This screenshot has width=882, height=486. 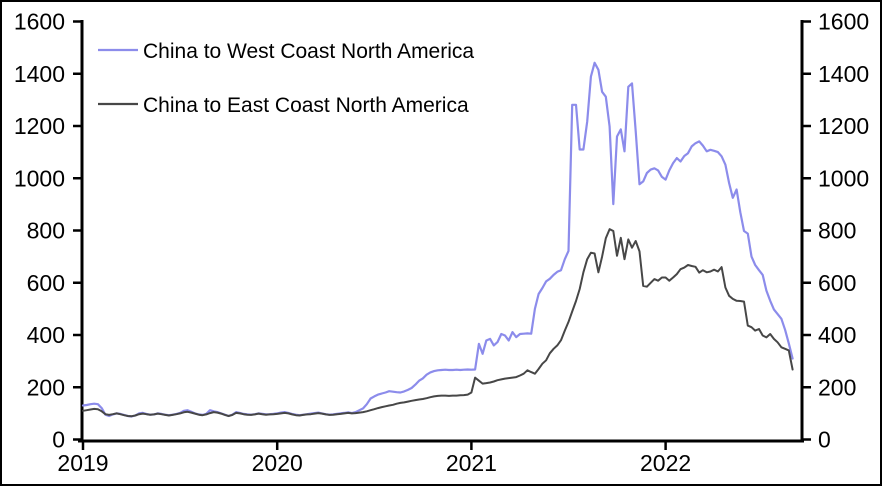 What do you see at coordinates (39, 22) in the screenshot?
I see `y-tick-label-left: 1600` at bounding box center [39, 22].